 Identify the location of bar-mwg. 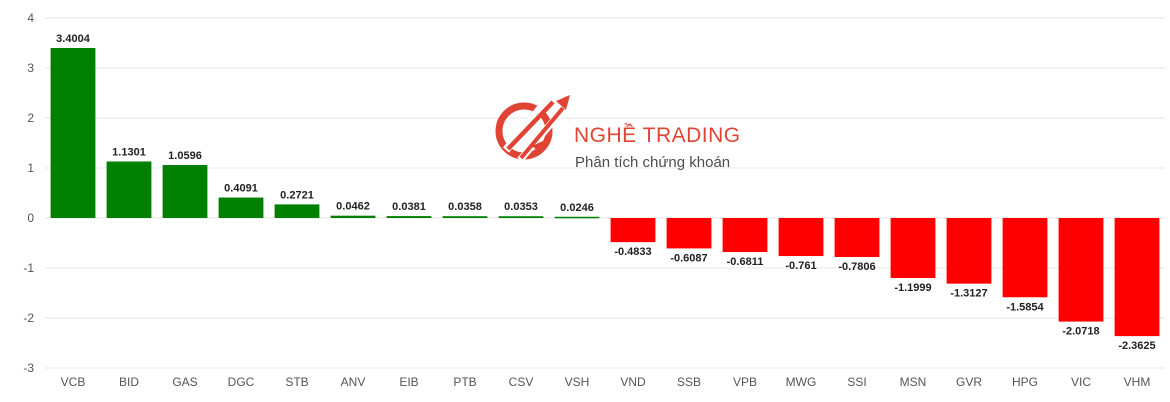
(801, 237).